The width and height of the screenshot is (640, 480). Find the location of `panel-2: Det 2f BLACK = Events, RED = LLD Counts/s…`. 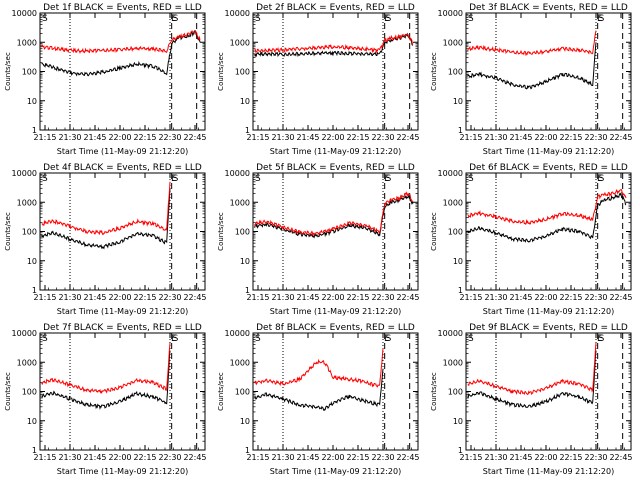

panel-2: Det 2f BLACK = Events, RED = LLD Counts/s… is located at coordinates (318, 79).